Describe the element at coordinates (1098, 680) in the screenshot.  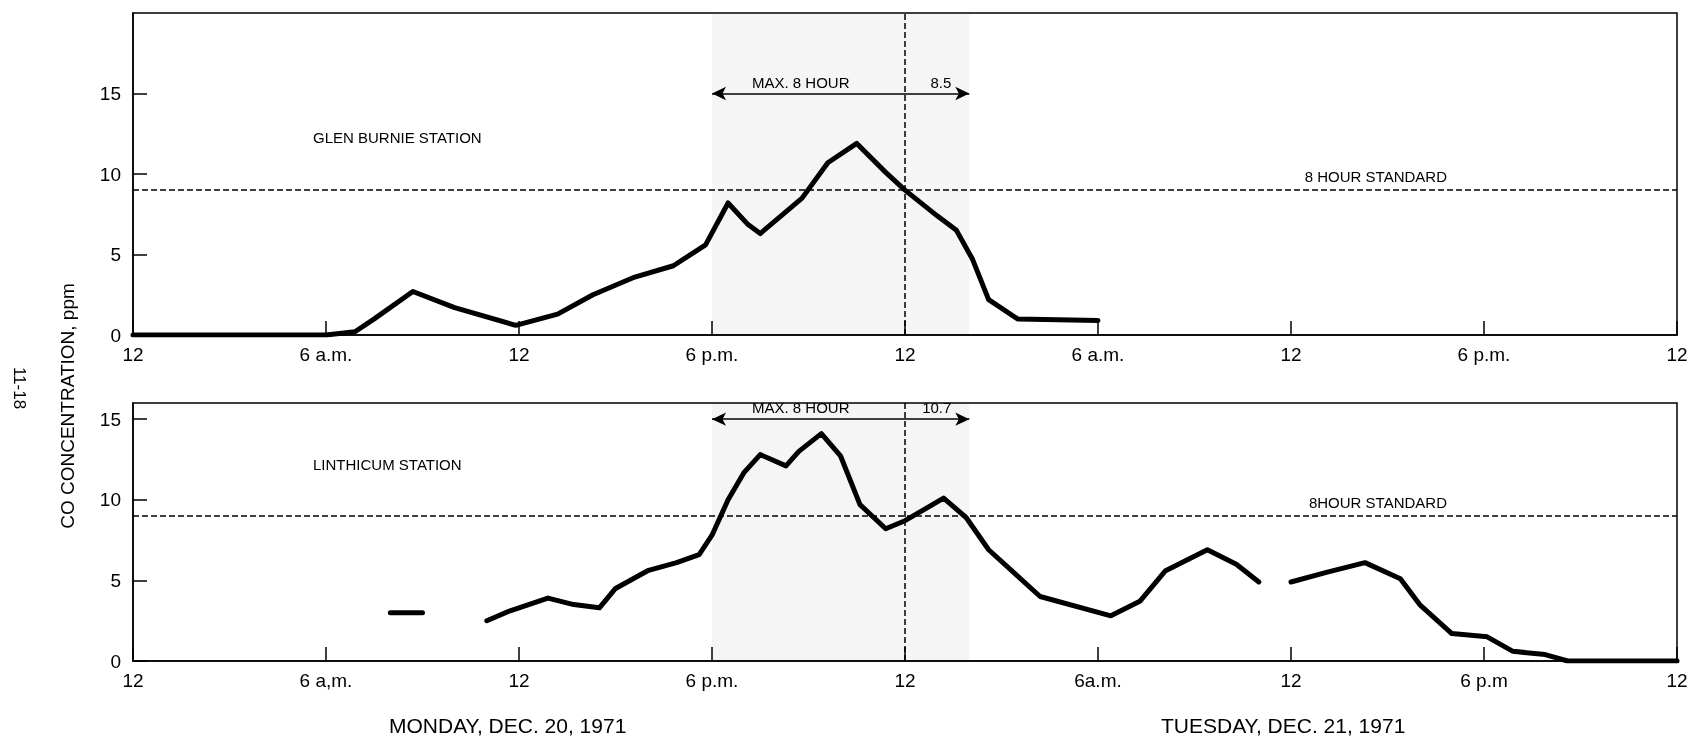
I see `x-tick-label: 6a.m.` at that location.